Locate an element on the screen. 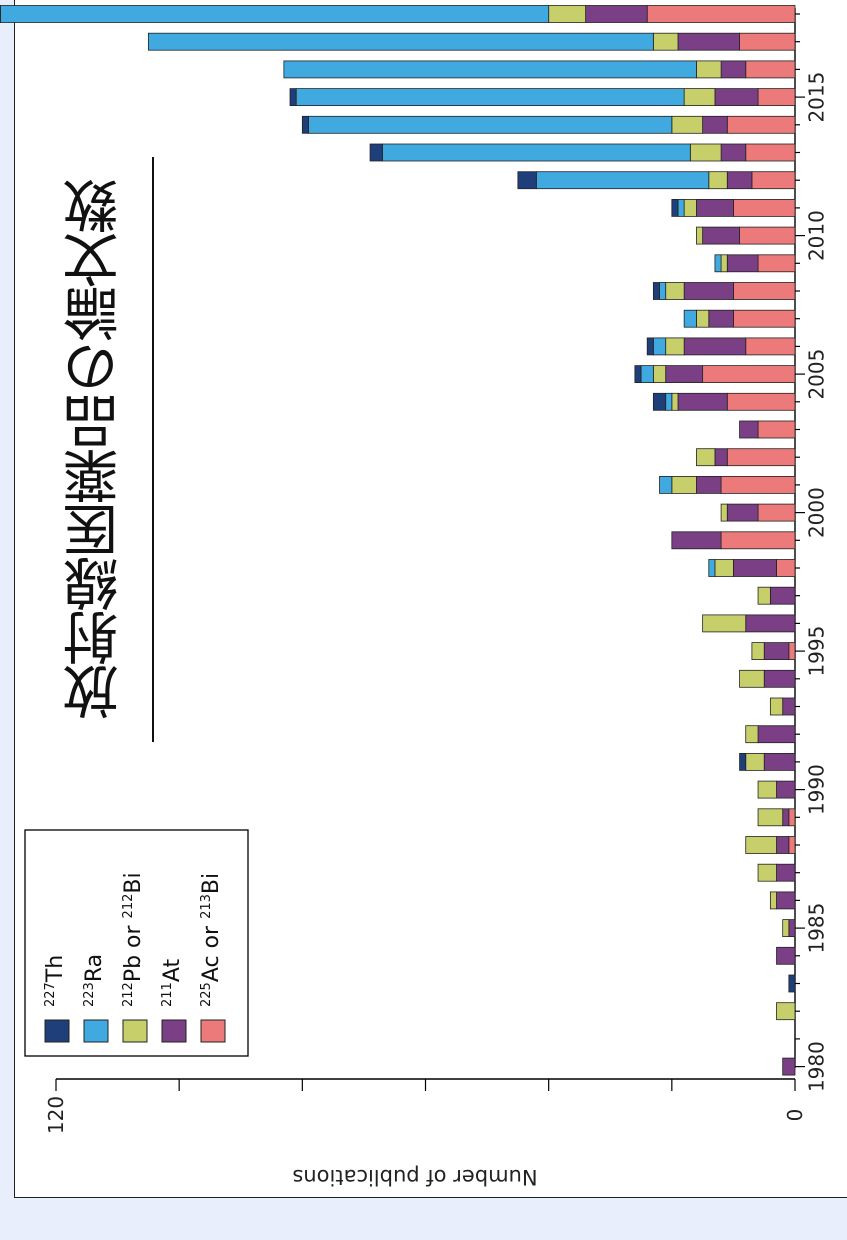 The width and height of the screenshot is (847, 1240). year-tick-label: 1985 is located at coordinates (817, 928).